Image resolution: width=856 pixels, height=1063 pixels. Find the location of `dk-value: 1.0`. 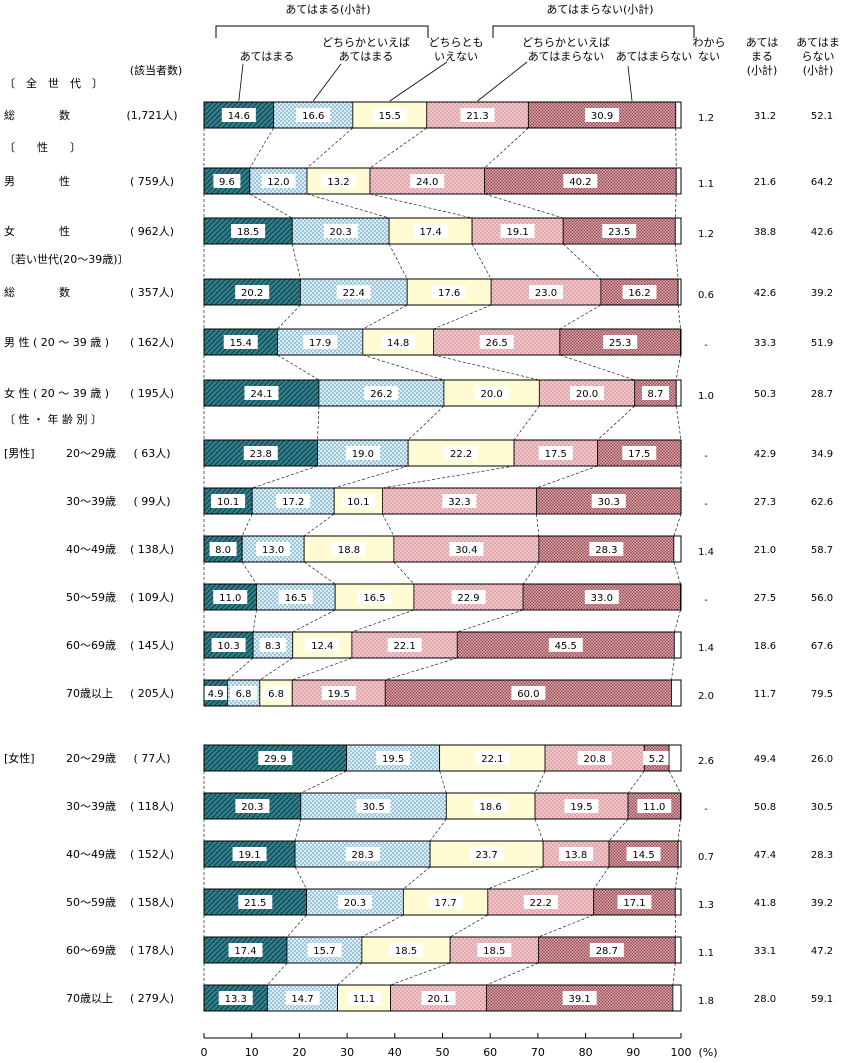

dk-value: 1.0 is located at coordinates (706, 396).